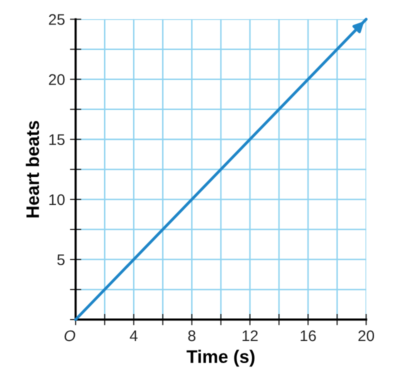 The image size is (398, 385). What do you see at coordinates (56, 79) in the screenshot?
I see `y-tick-label: 20` at bounding box center [56, 79].